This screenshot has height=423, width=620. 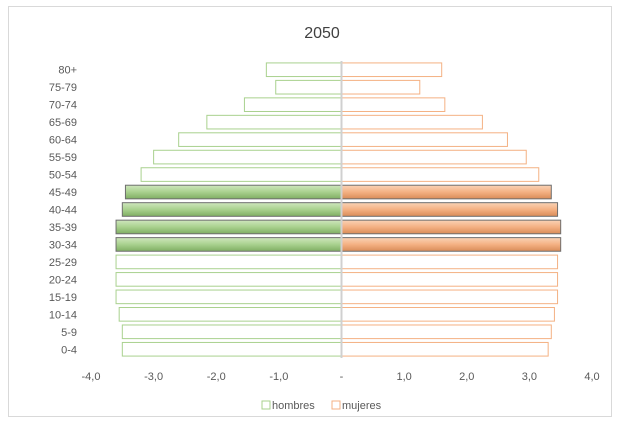 What do you see at coordinates (403, 377) in the screenshot?
I see `x-tick-label: 1,0` at bounding box center [403, 377].